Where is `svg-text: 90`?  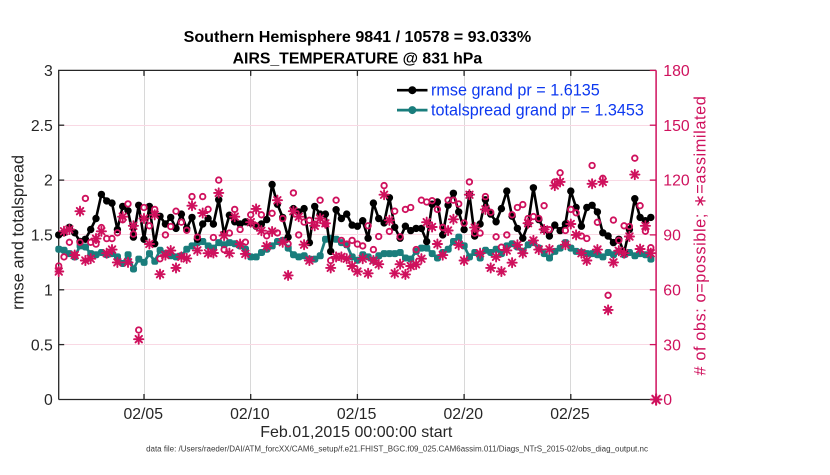
svg-text: 90 is located at coordinates (672, 236).